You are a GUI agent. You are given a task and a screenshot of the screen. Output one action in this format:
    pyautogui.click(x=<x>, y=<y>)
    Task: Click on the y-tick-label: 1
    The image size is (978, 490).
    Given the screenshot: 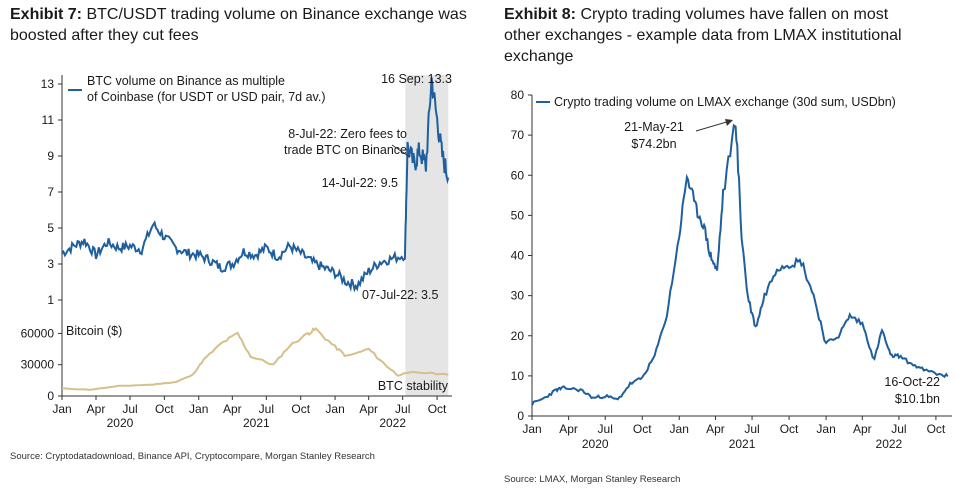 What is the action you would take?
    pyautogui.click(x=50, y=300)
    